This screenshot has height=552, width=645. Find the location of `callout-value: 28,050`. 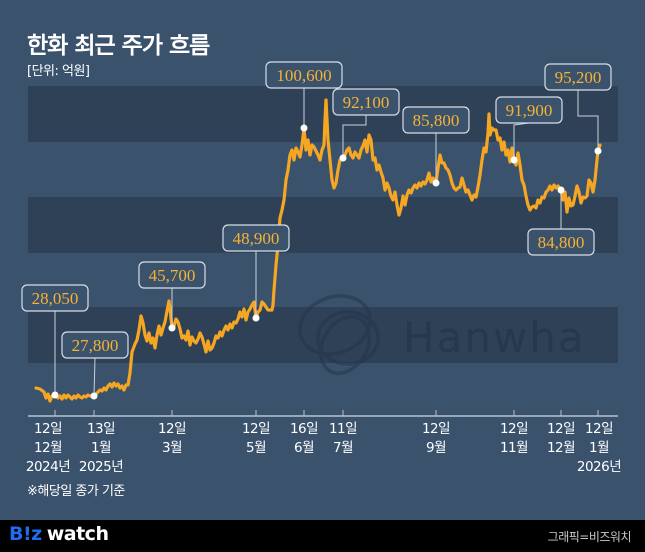

callout-value: 28,050 is located at coordinates (55, 298).